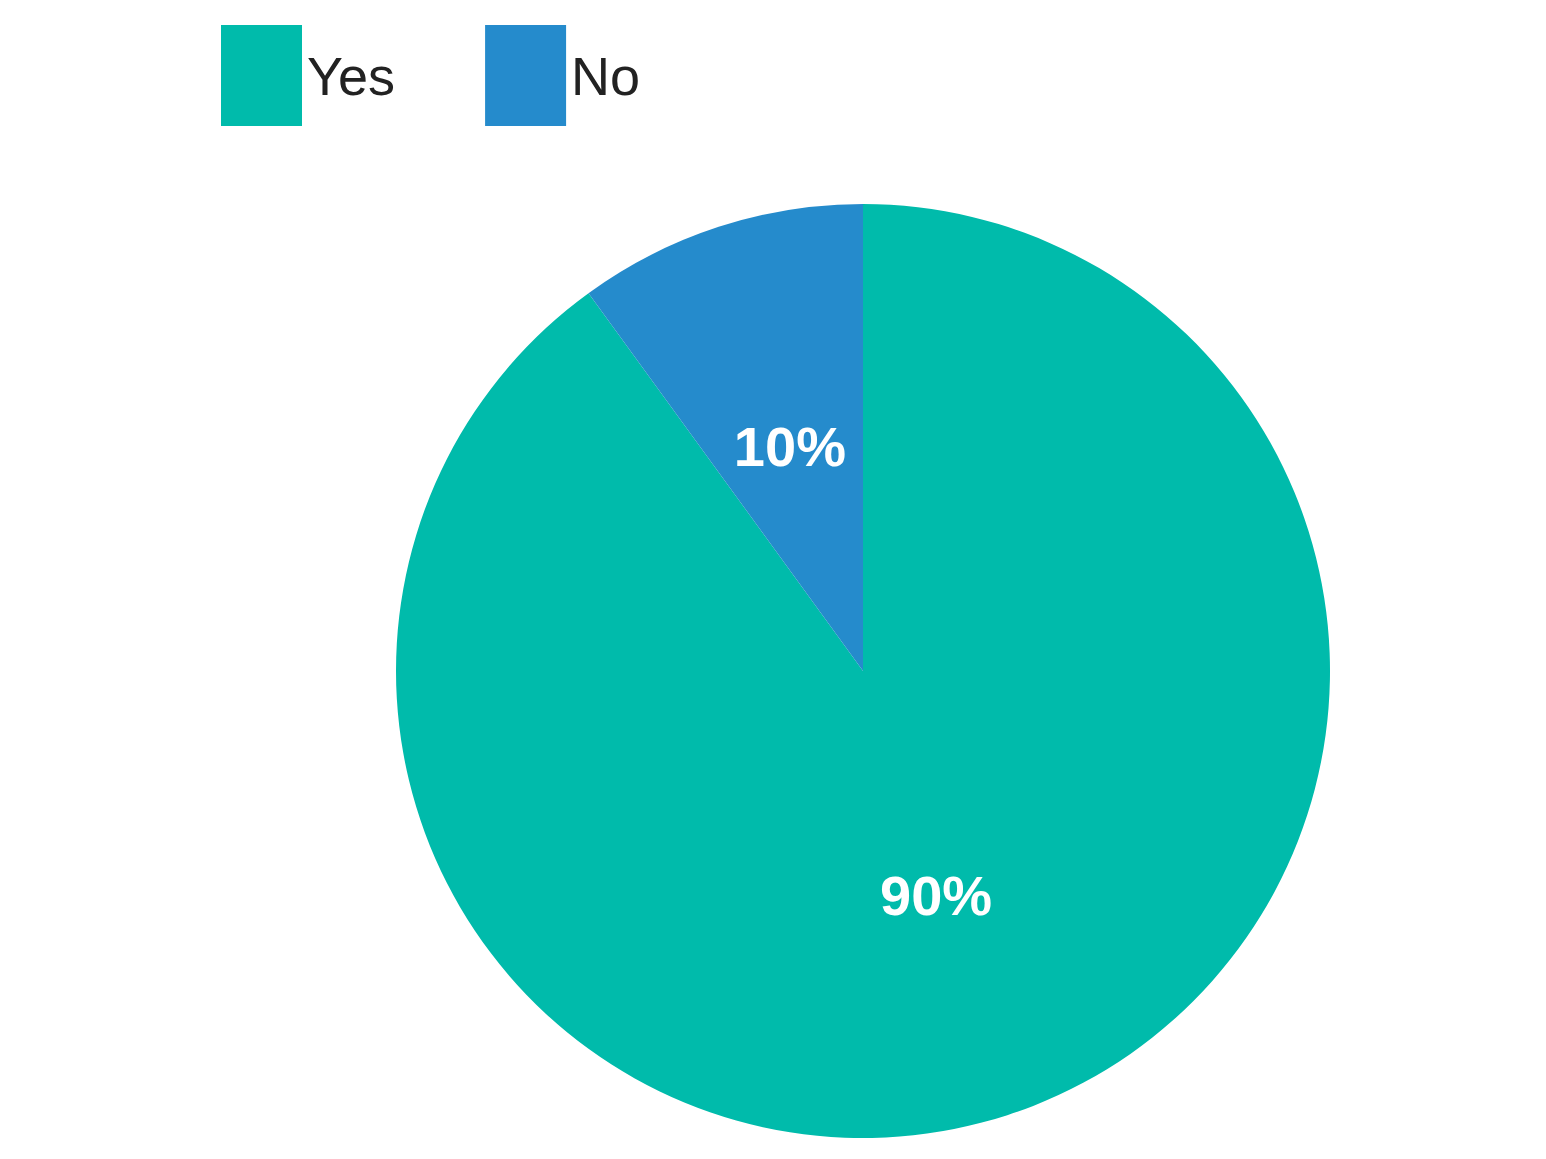 This screenshot has width=1546, height=1159. What do you see at coordinates (936, 896) in the screenshot?
I see `data-label: 90%` at bounding box center [936, 896].